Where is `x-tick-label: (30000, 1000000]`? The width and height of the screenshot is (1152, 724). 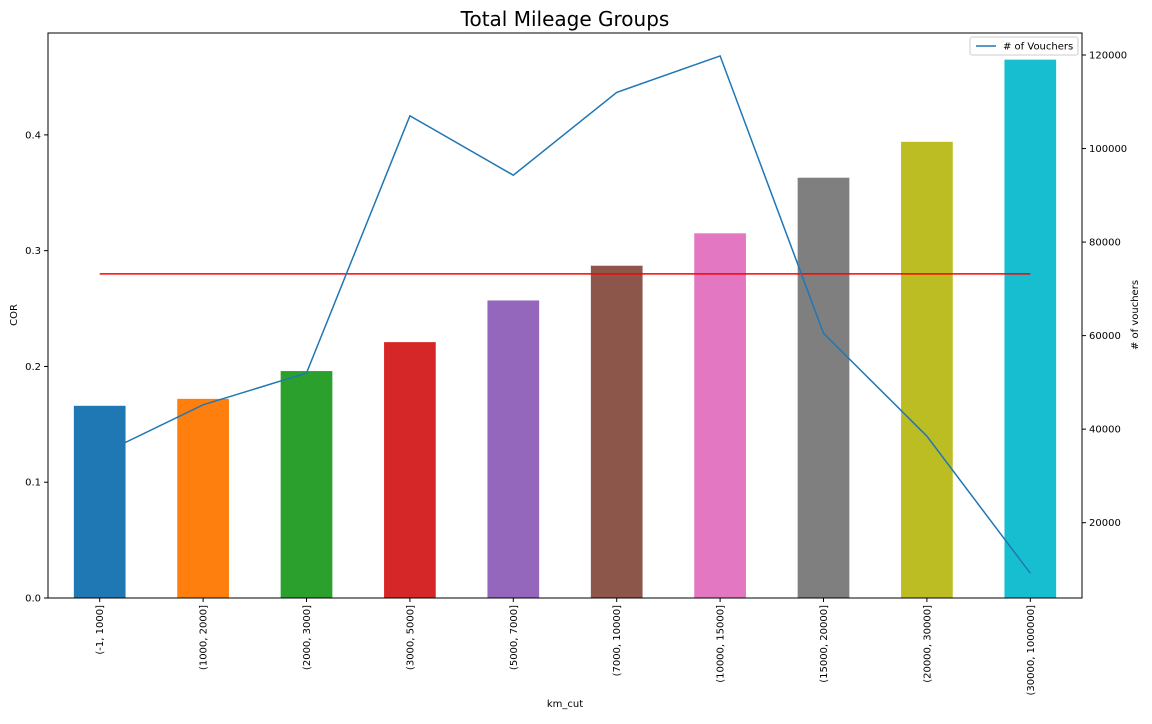 x-tick-label: (30000, 1000000] is located at coordinates (1031, 650).